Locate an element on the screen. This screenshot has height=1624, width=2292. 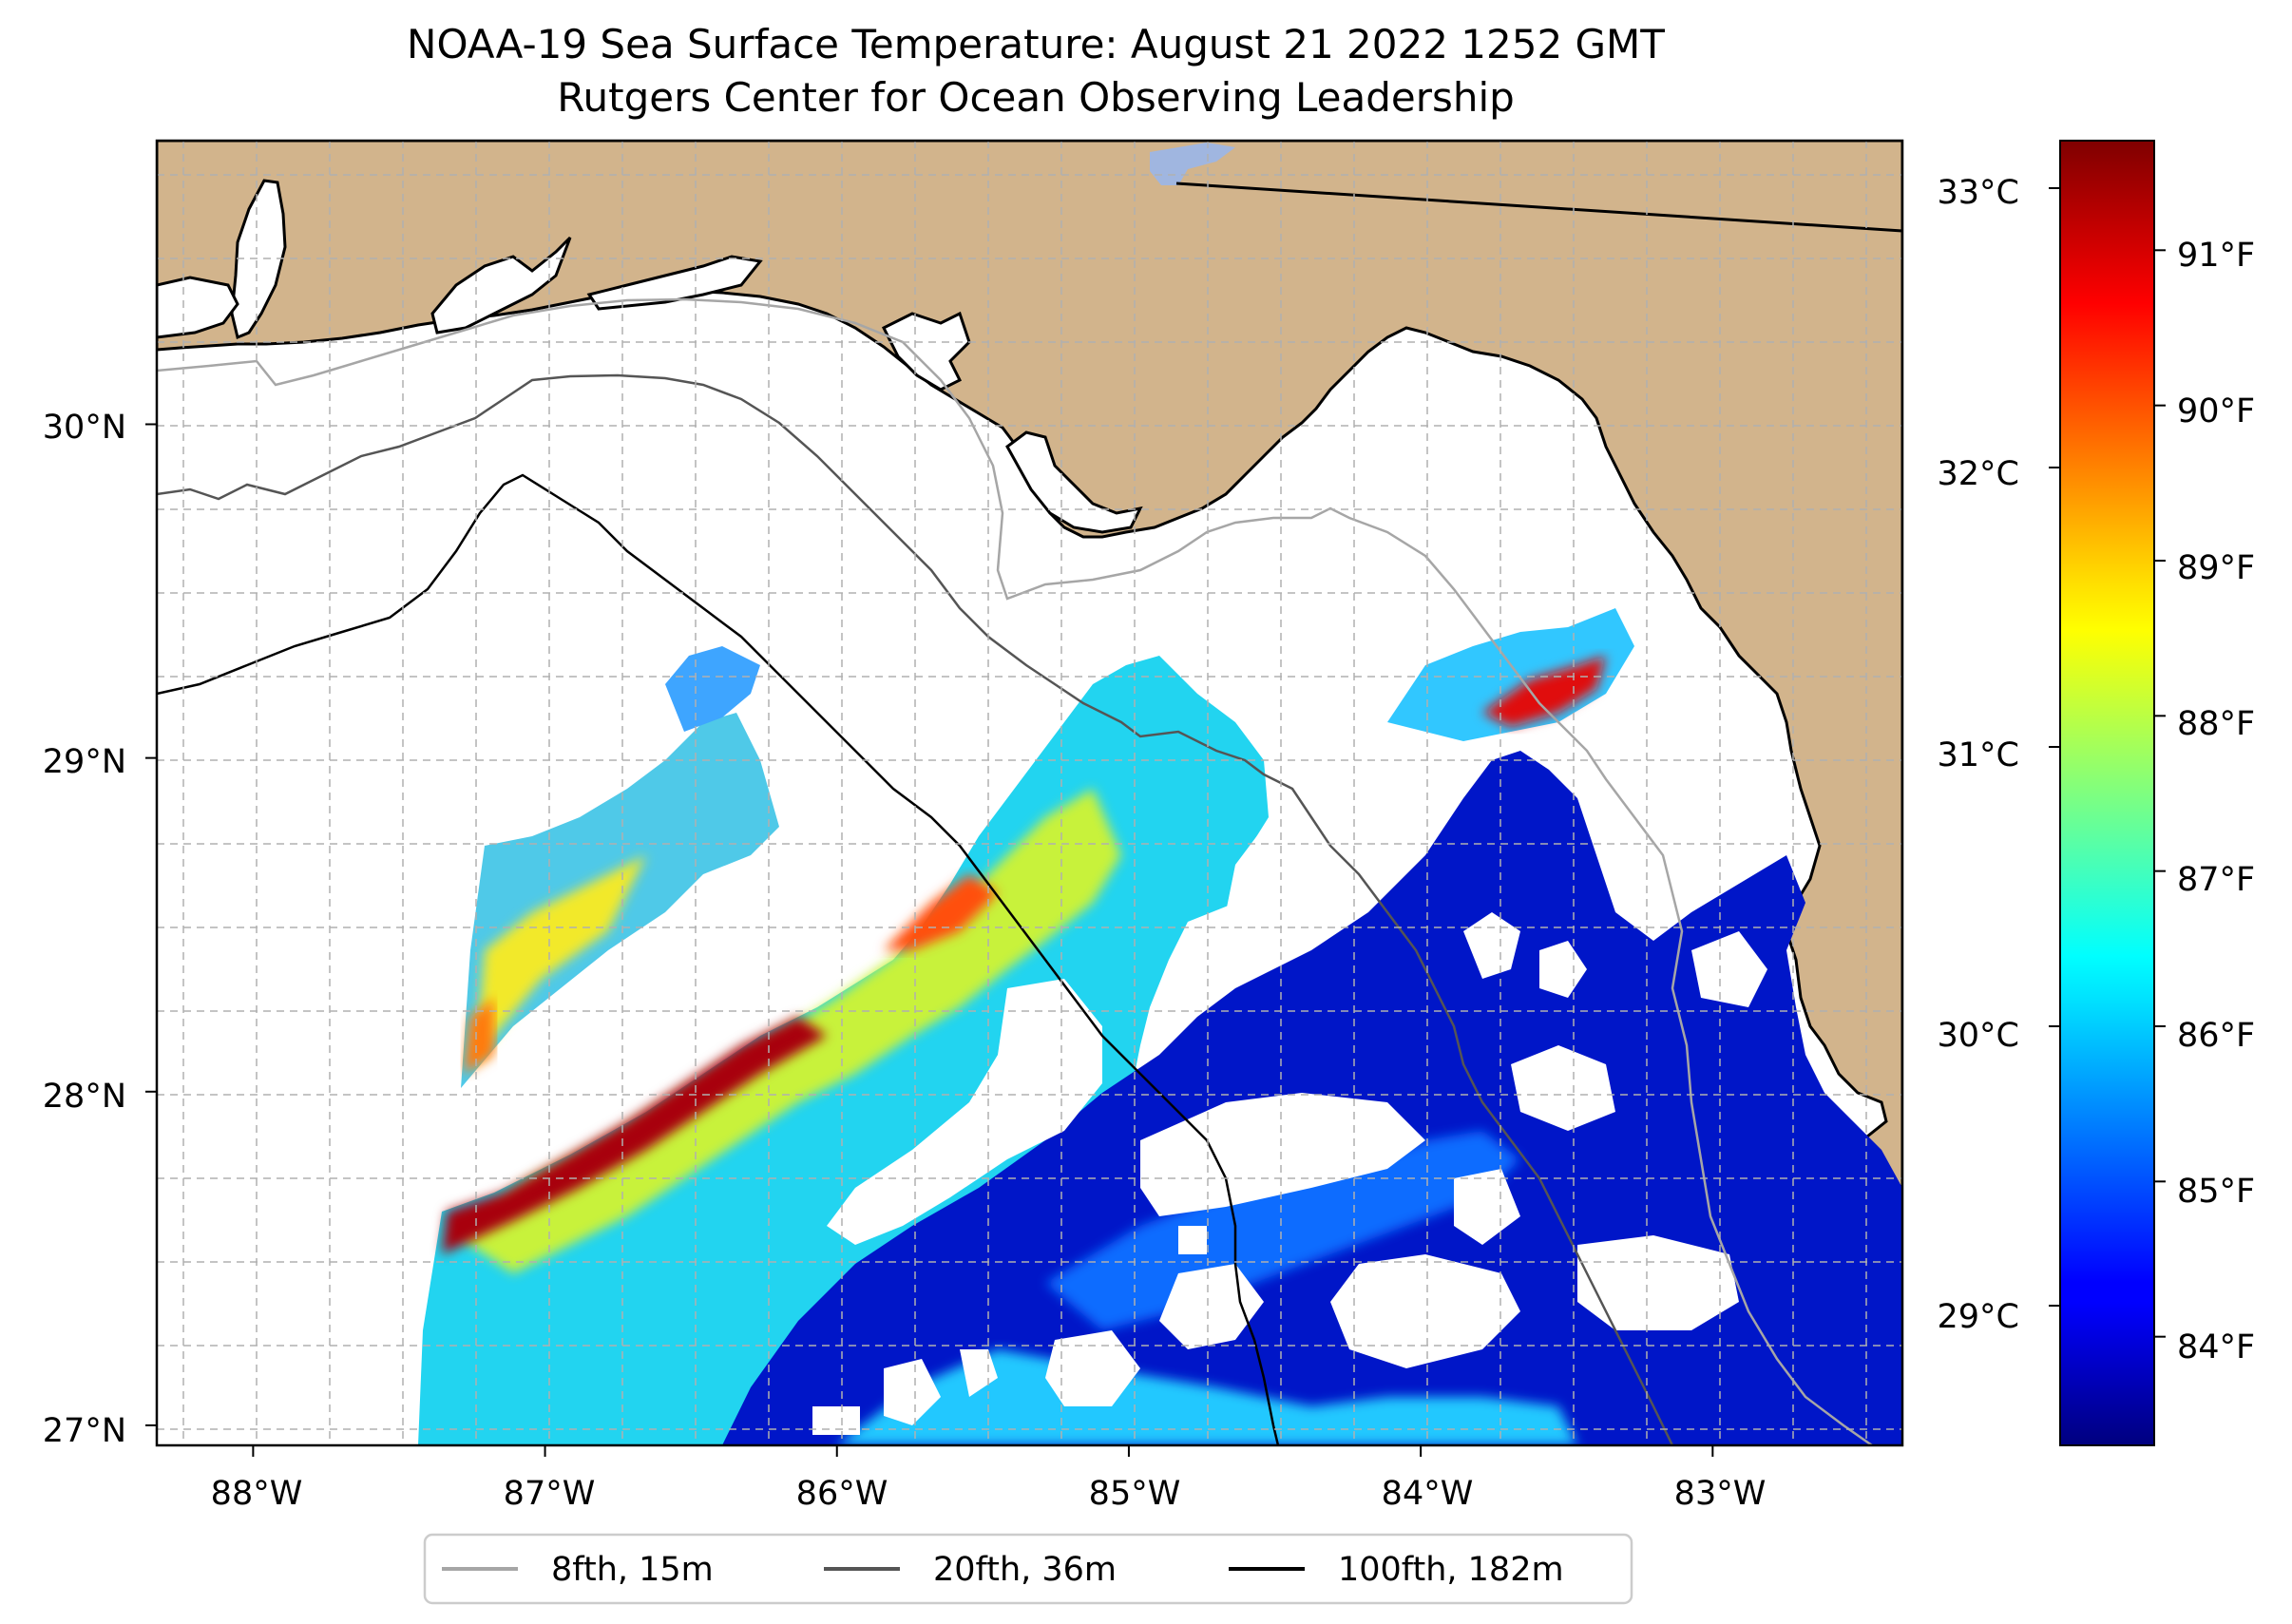
lon-label: 88°W is located at coordinates (257, 1494).